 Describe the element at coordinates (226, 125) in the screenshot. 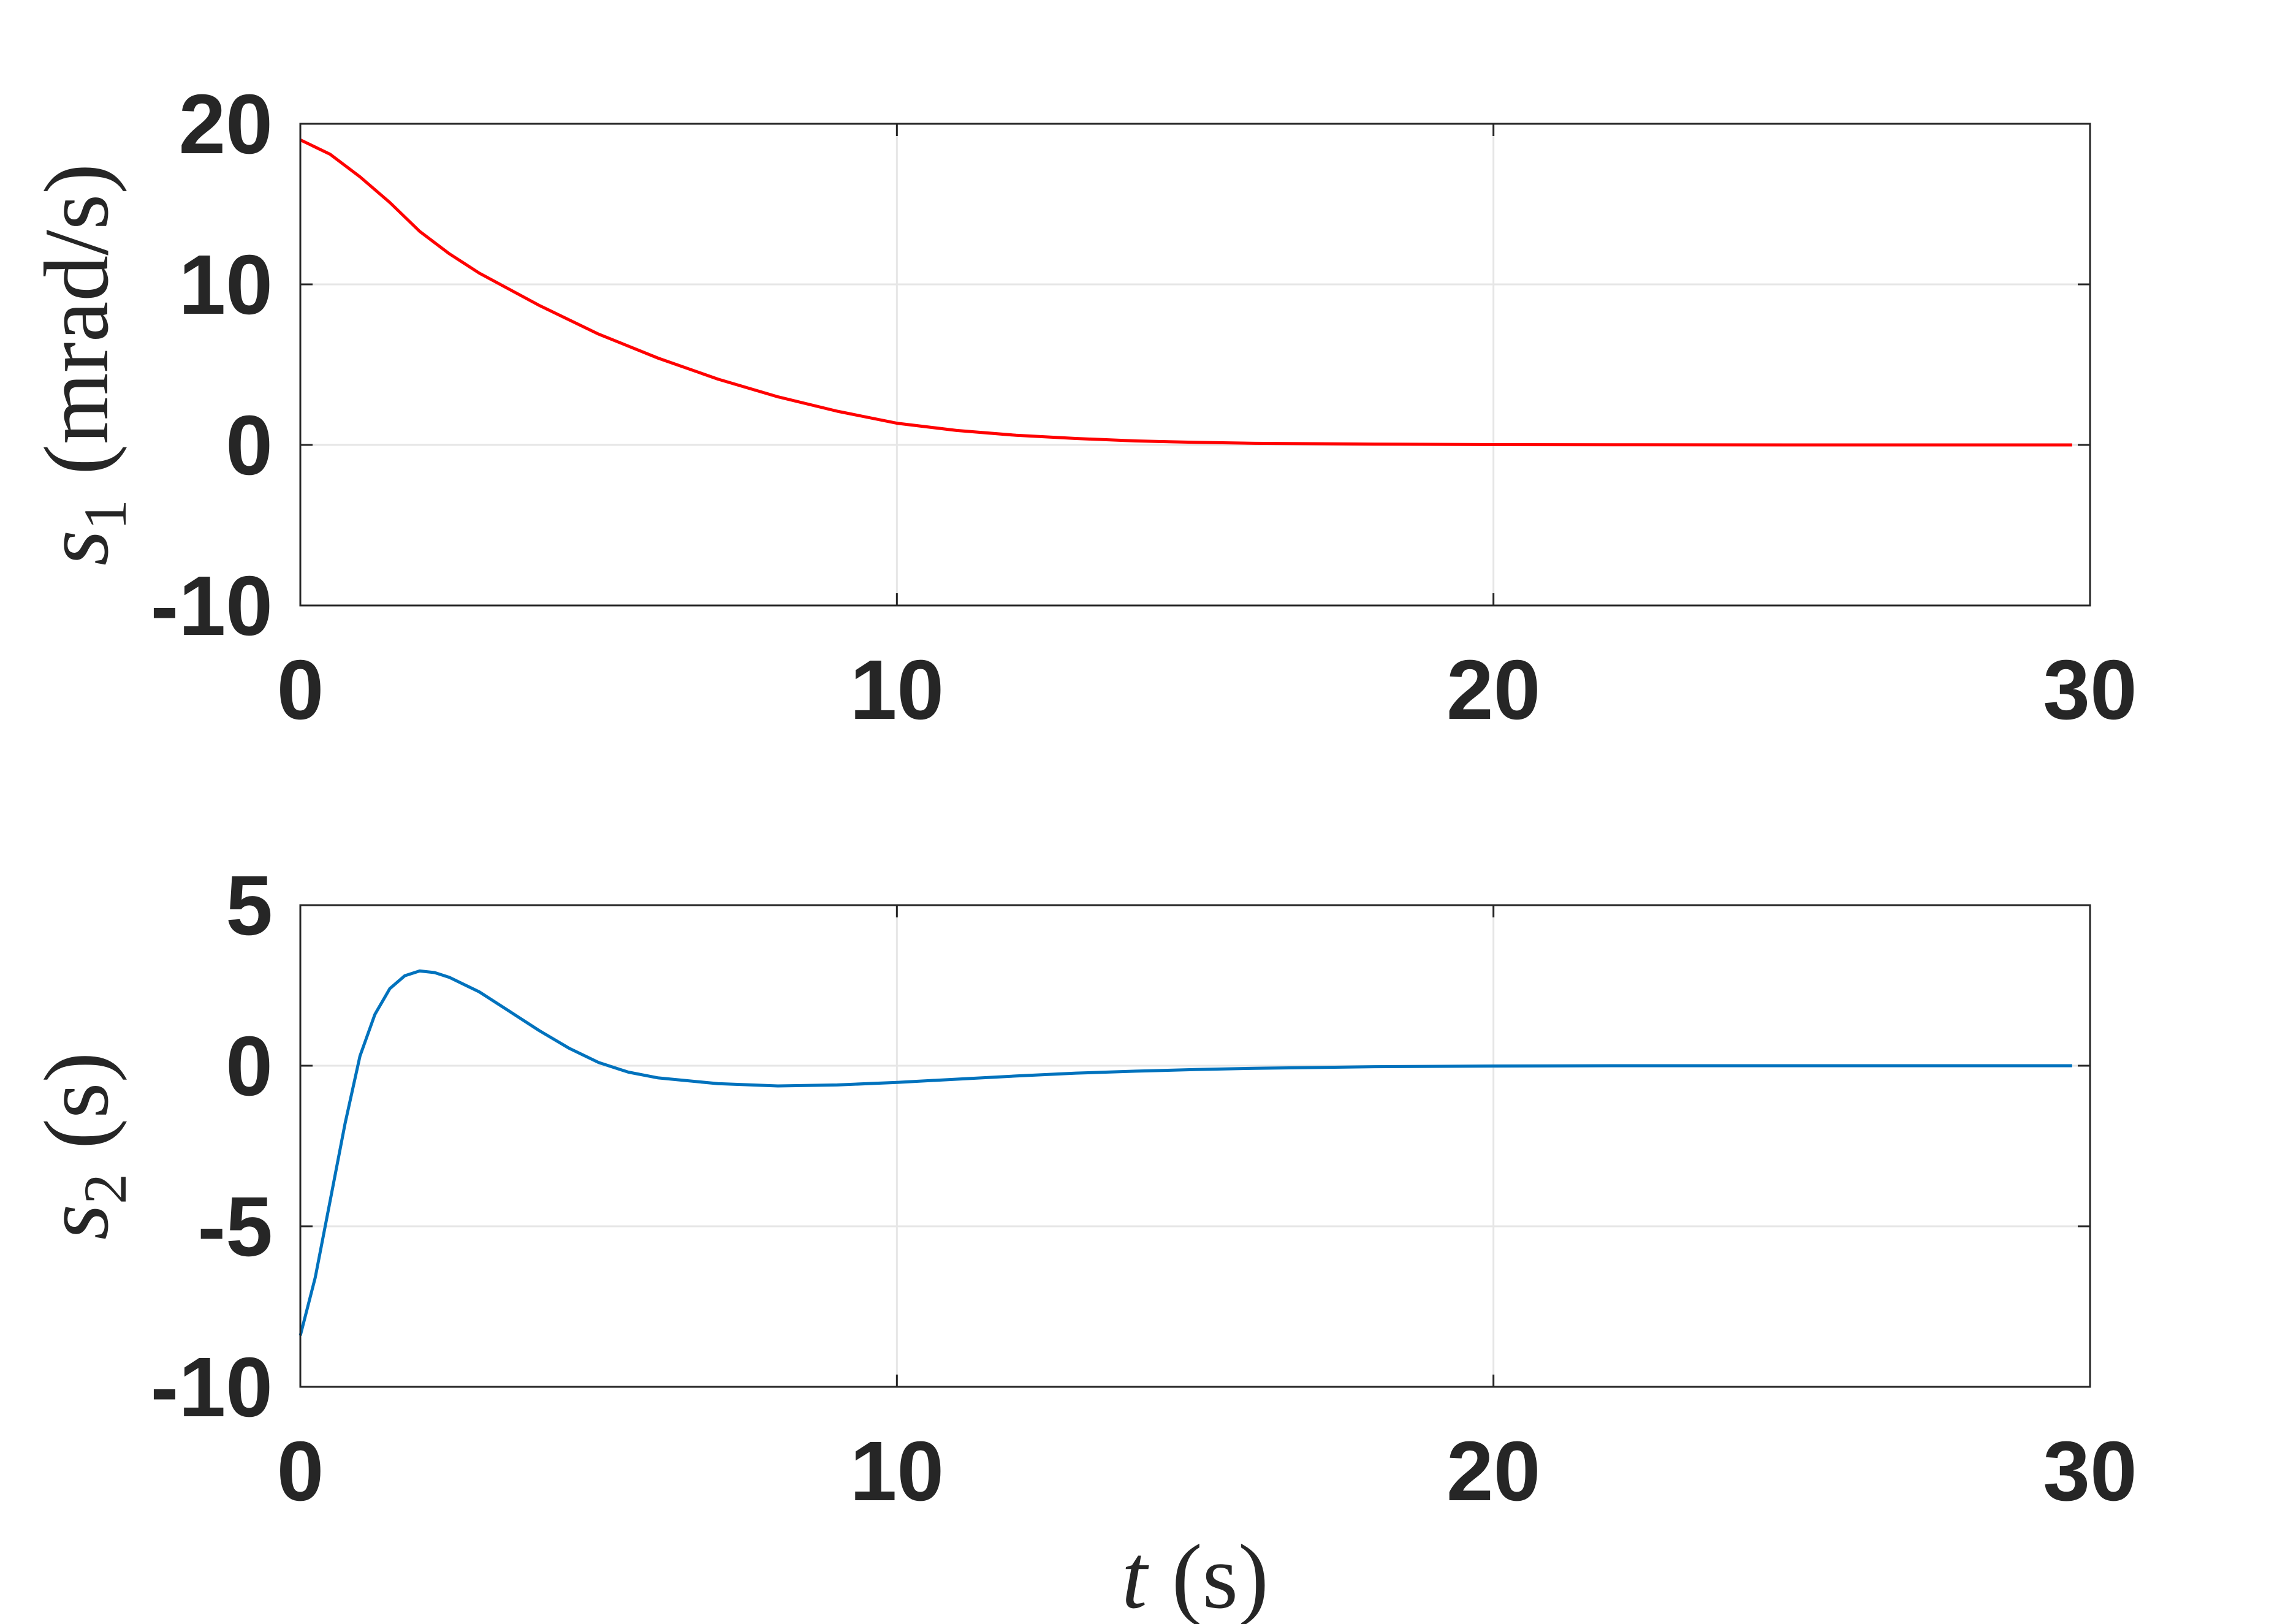

I see `y-tick-label: 20` at that location.